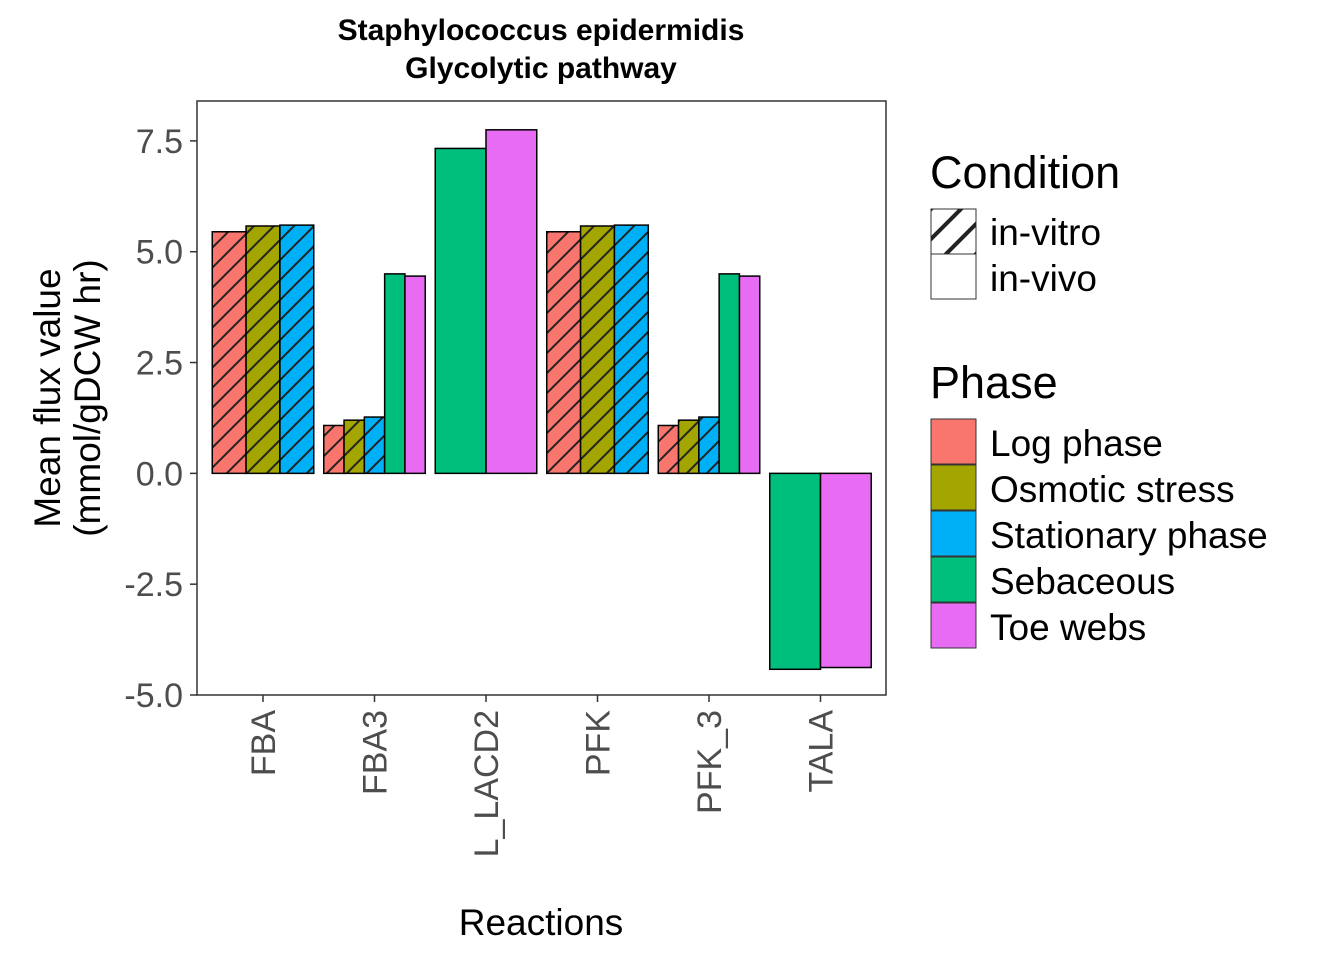 This screenshot has width=1344, height=960. Describe the element at coordinates (160, 419) in the screenshot. I see `y-axis: -5.0 -2.5 0.0 2.5 5.0 7.5` at that location.